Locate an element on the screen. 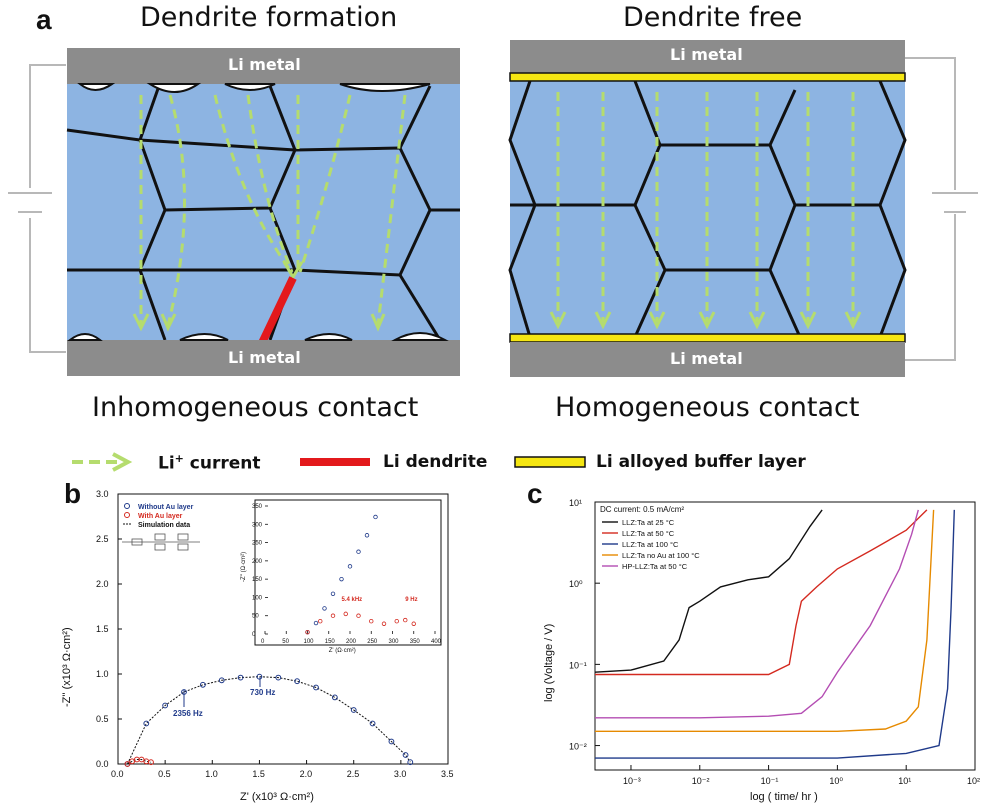 The height and width of the screenshot is (812, 1000). b-x-tick-label: 1.0 is located at coordinates (211, 774).